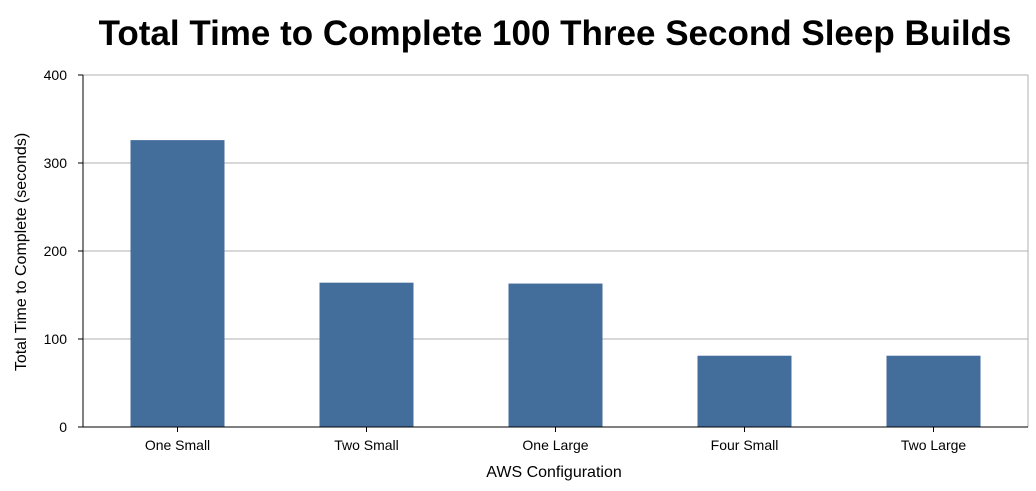 The width and height of the screenshot is (1036, 491). Describe the element at coordinates (56, 163) in the screenshot. I see `y-tick-label: 300` at that location.